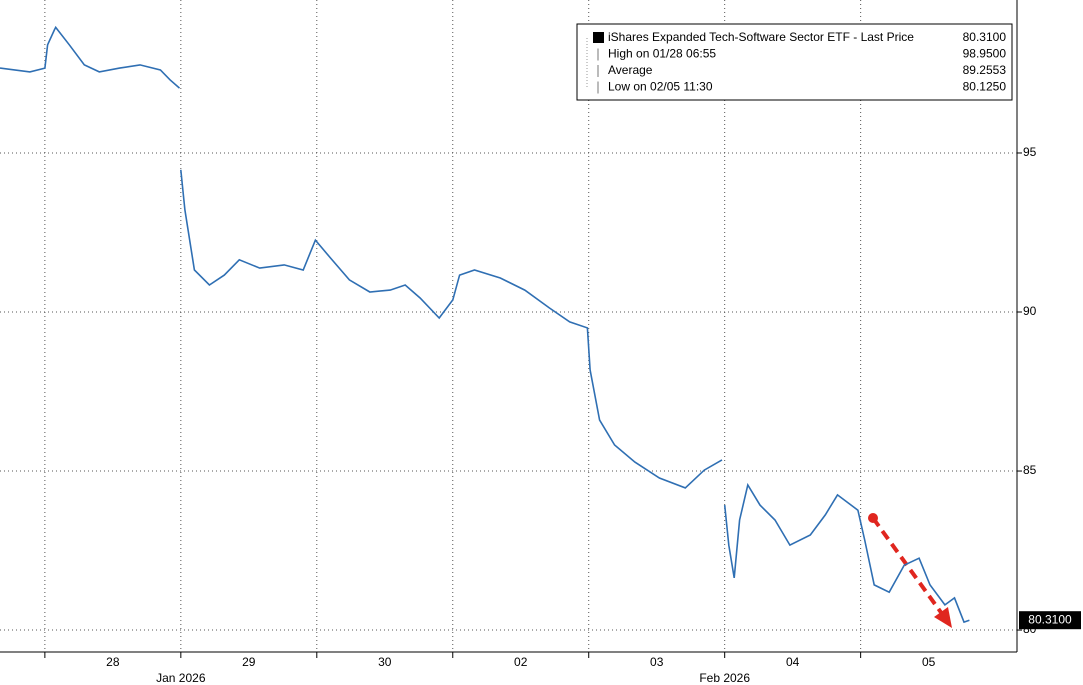 This screenshot has height=685, width=1083. I want to click on month-label: Feb 2026, so click(724, 678).